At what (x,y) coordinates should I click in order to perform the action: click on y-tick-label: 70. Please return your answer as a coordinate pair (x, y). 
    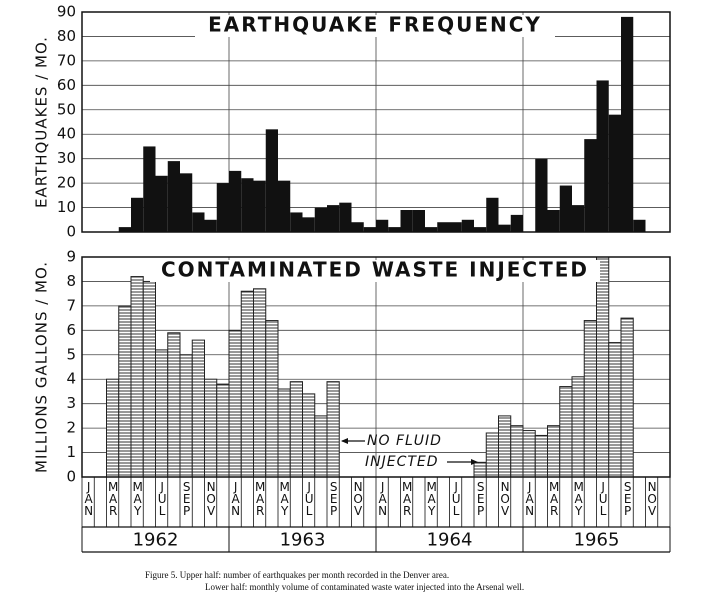
    Looking at the image, I should click on (66, 60).